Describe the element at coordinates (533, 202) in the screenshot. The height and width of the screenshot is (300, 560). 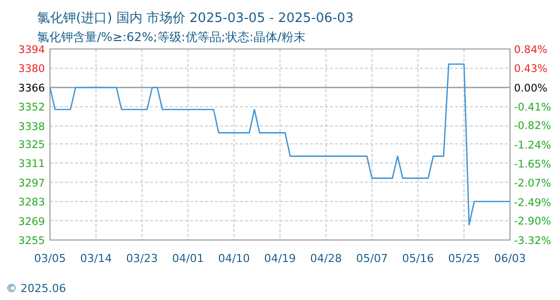
I see `y2-tick-label: -2.49%` at that location.